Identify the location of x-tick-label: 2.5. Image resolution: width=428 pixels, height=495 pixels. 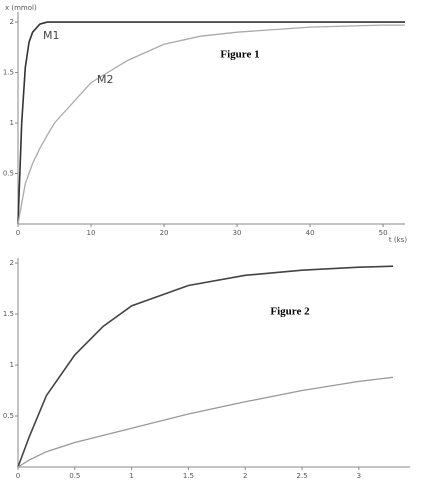
(301, 476).